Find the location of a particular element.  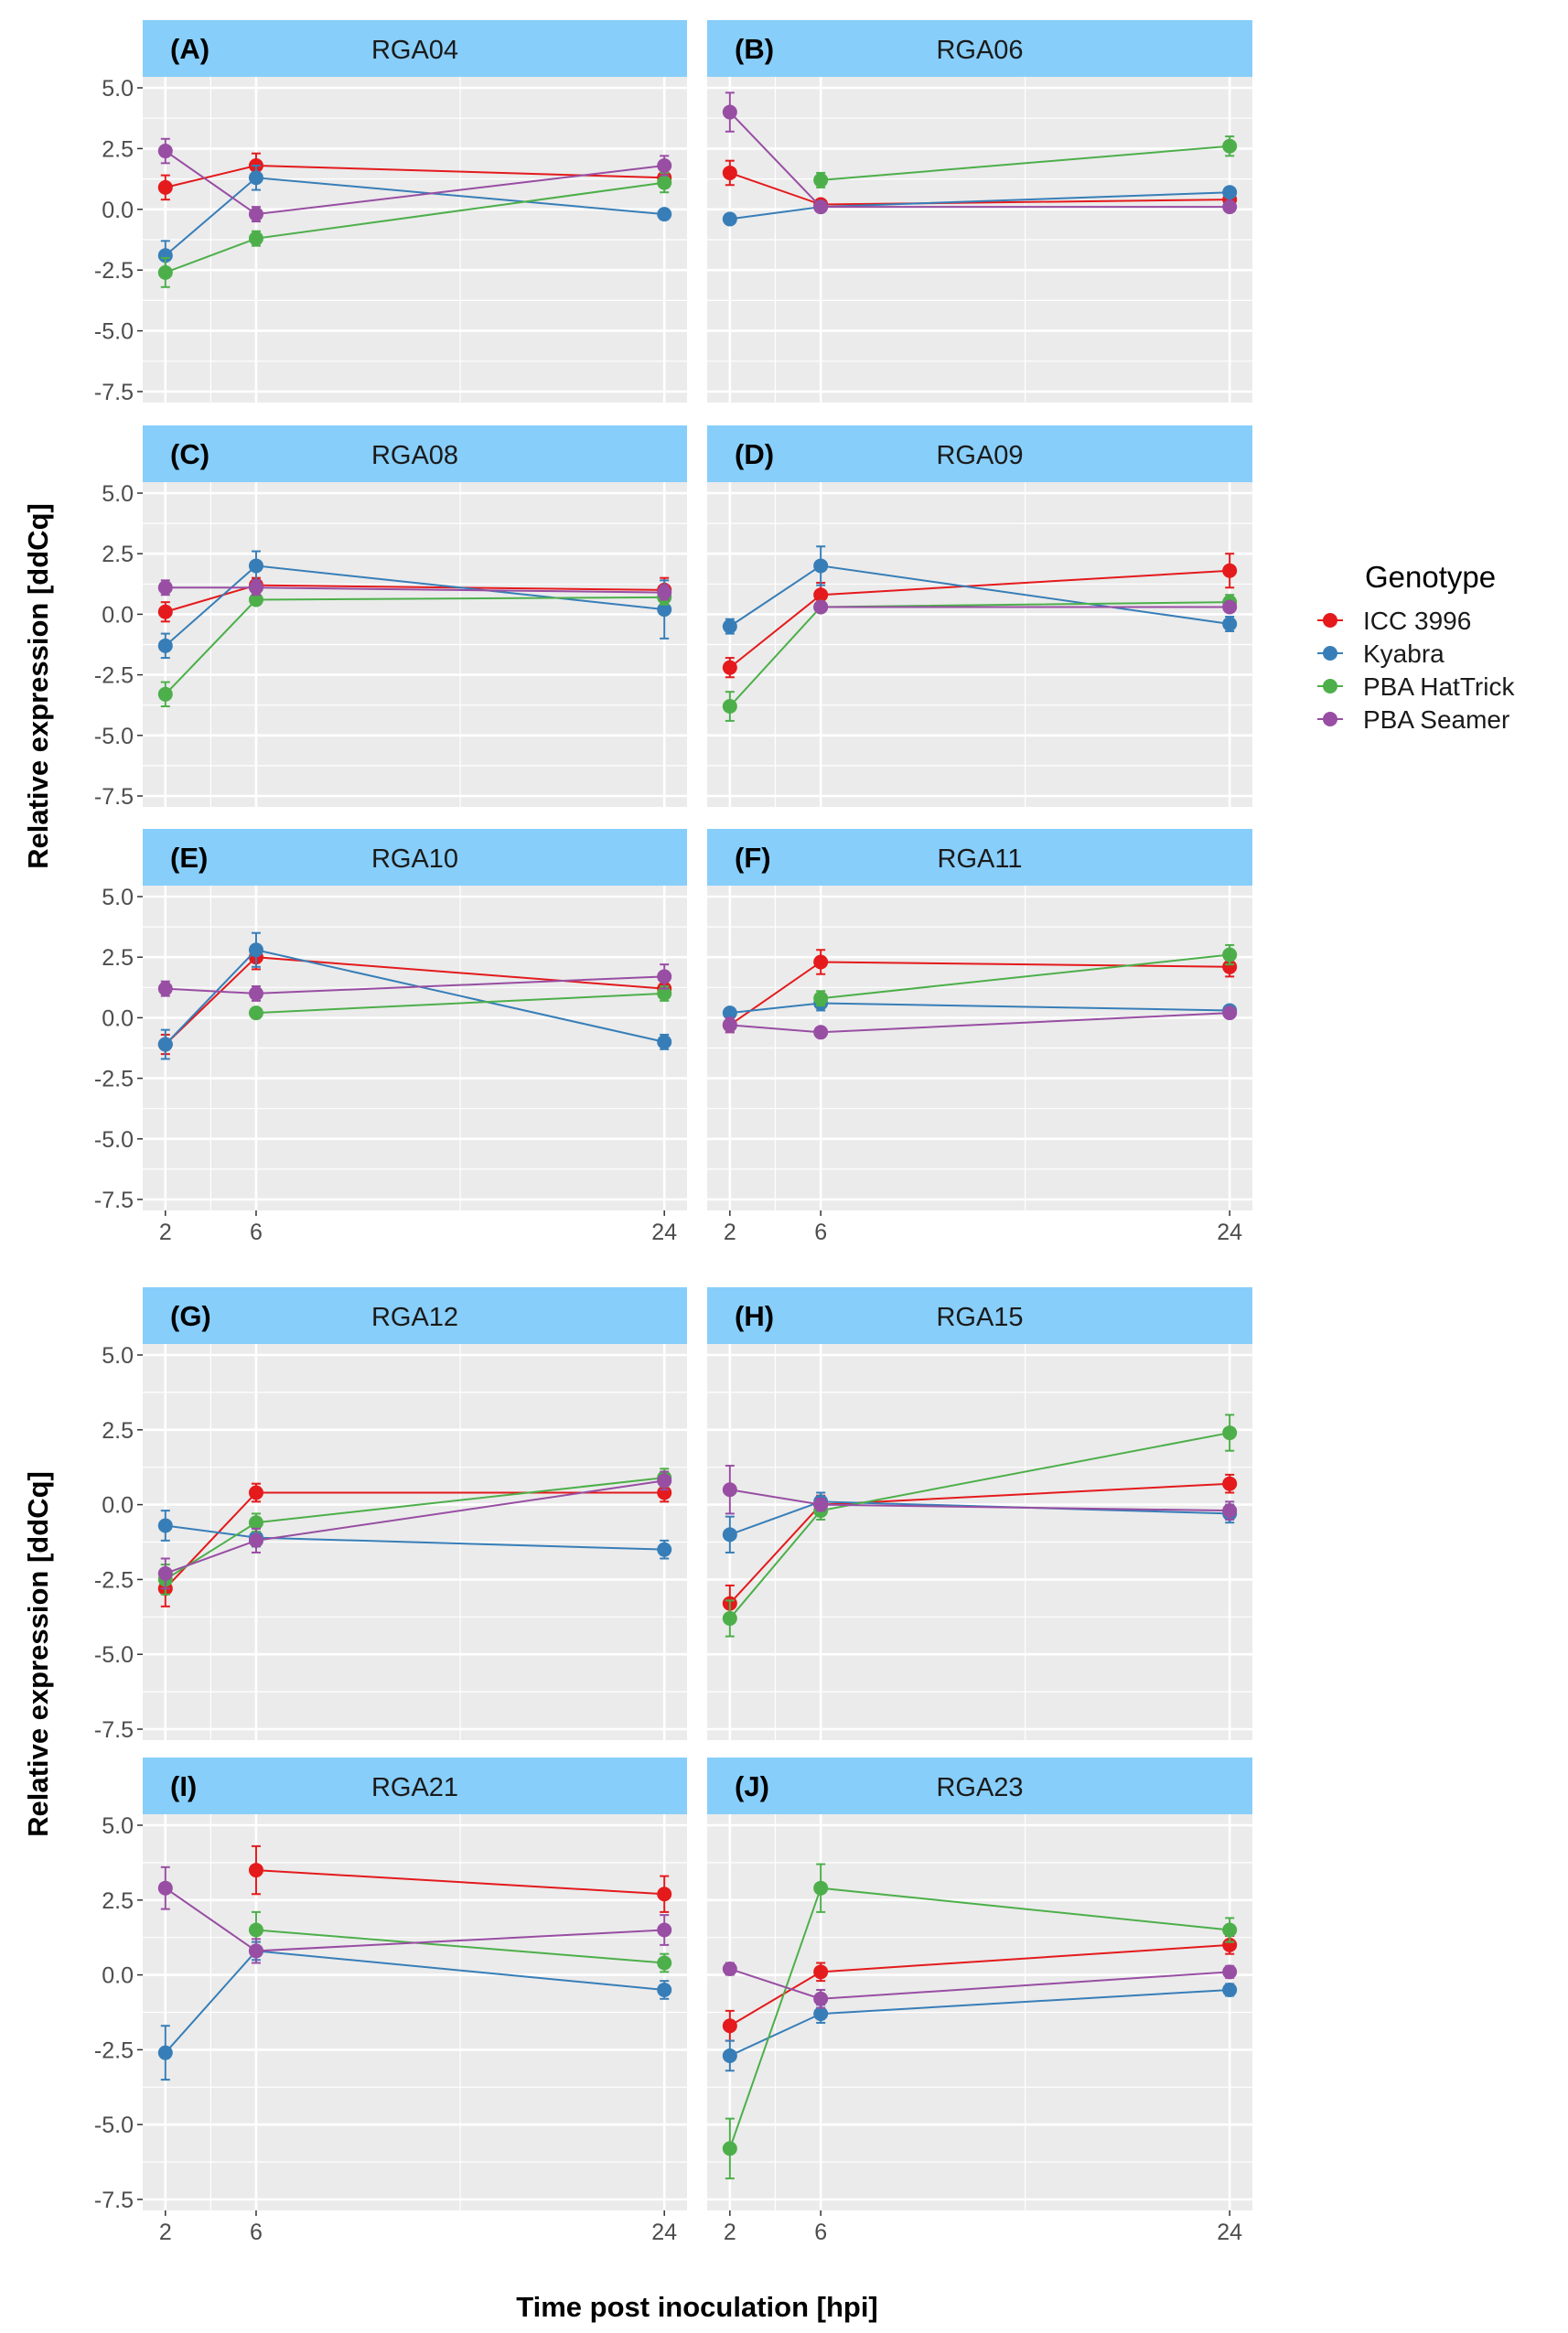

panel-title: RGA04 is located at coordinates (414, 50).